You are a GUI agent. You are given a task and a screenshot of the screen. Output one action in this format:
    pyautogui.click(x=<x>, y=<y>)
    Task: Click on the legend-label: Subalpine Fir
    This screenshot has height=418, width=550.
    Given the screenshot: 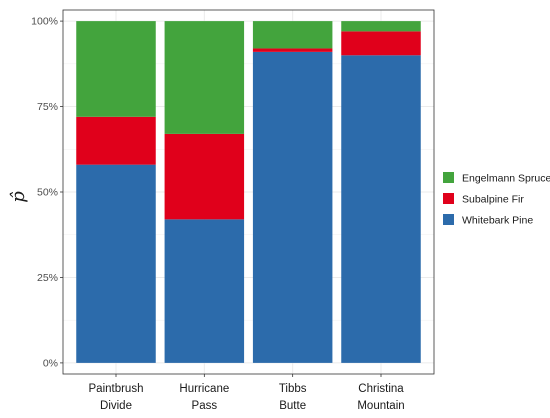 What is the action you would take?
    pyautogui.click(x=493, y=200)
    